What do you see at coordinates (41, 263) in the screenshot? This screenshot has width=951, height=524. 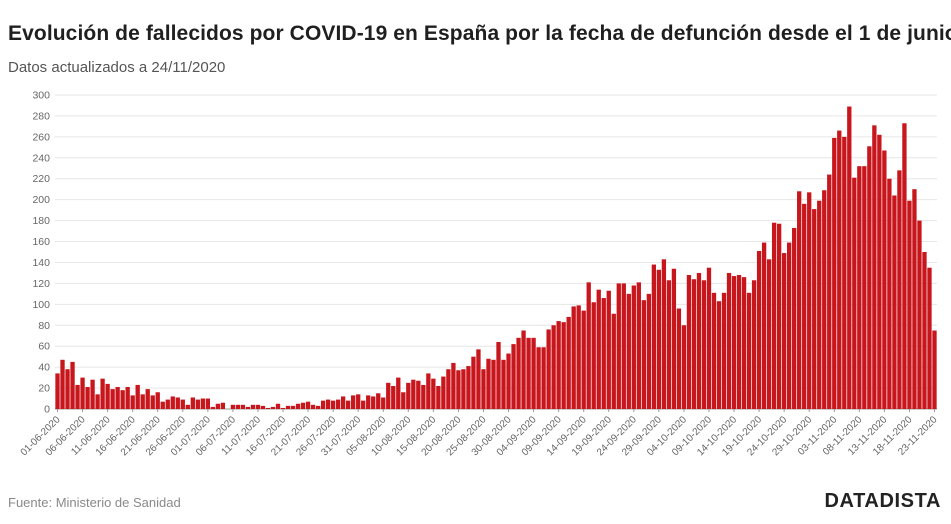 I see `y-tick-label: 140` at bounding box center [41, 263].